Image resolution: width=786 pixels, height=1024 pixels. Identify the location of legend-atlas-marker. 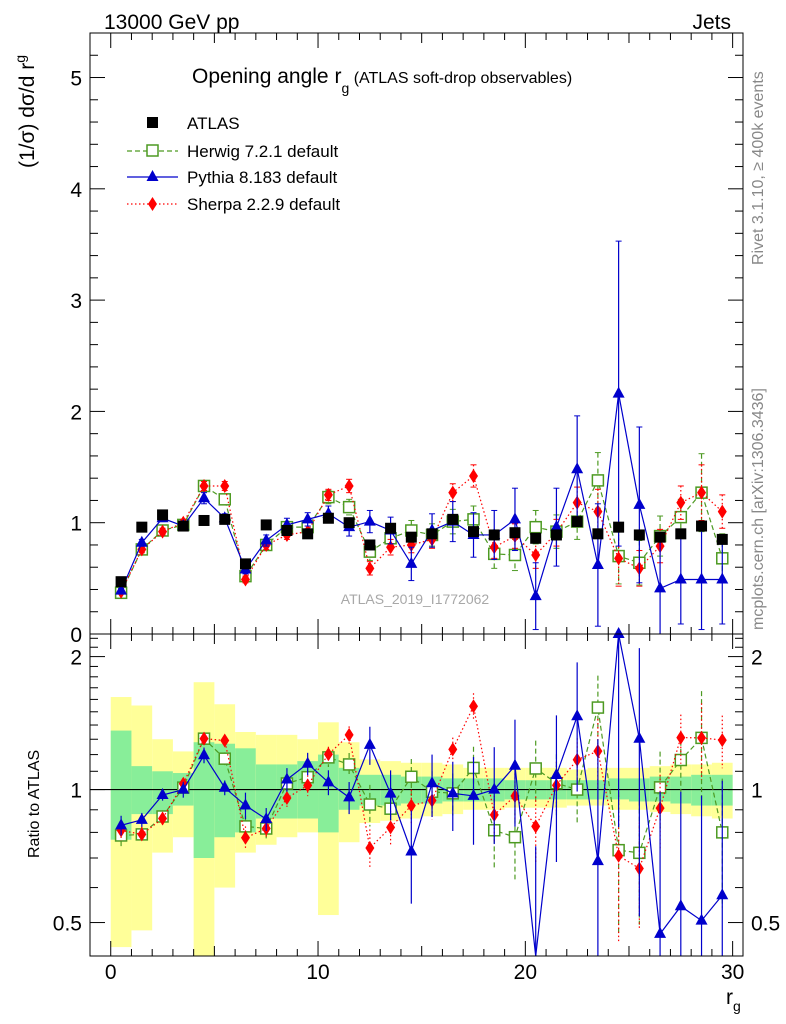
(152, 122).